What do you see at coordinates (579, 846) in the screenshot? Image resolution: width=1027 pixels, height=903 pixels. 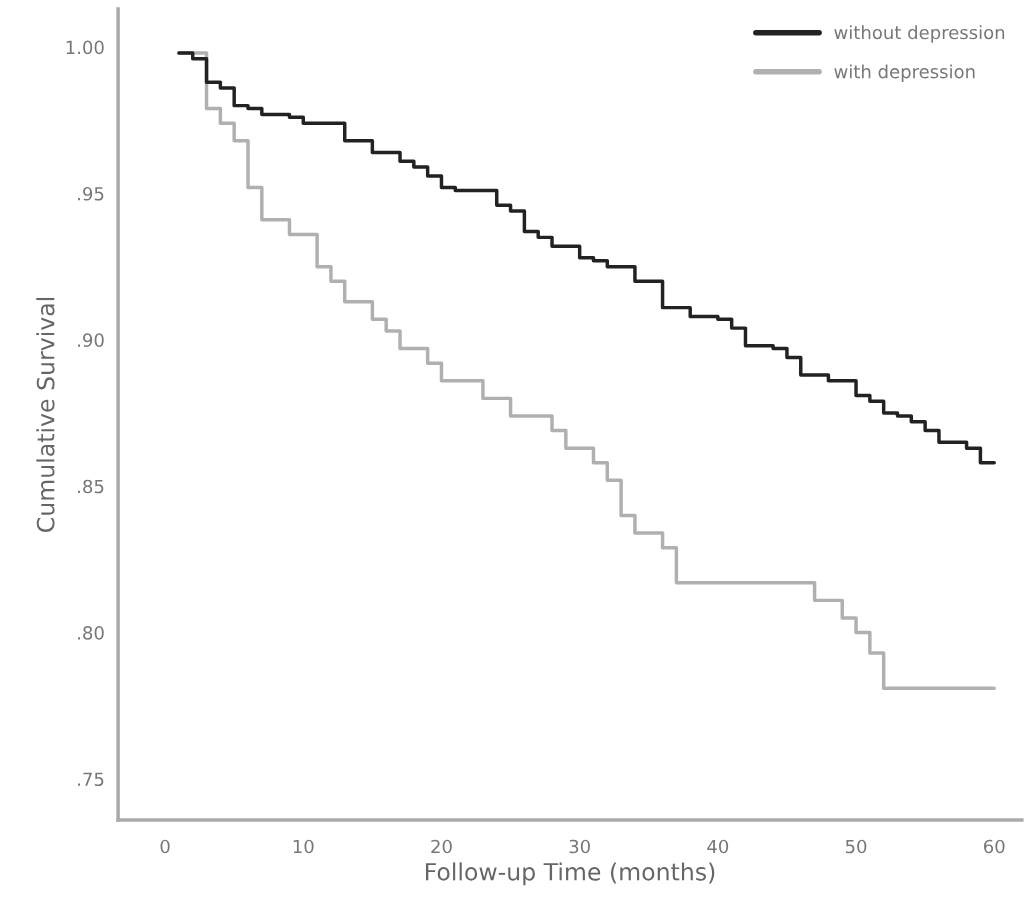 I see `x-tick-label: 30` at bounding box center [579, 846].